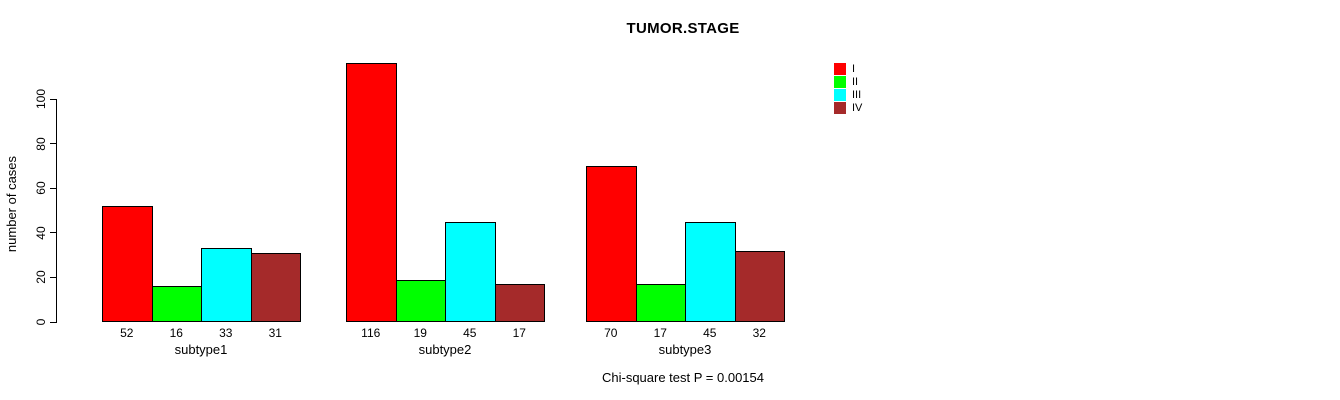 The image size is (1340, 400). I want to click on bar-value-subtype1-stage-I: 52, so click(127, 333).